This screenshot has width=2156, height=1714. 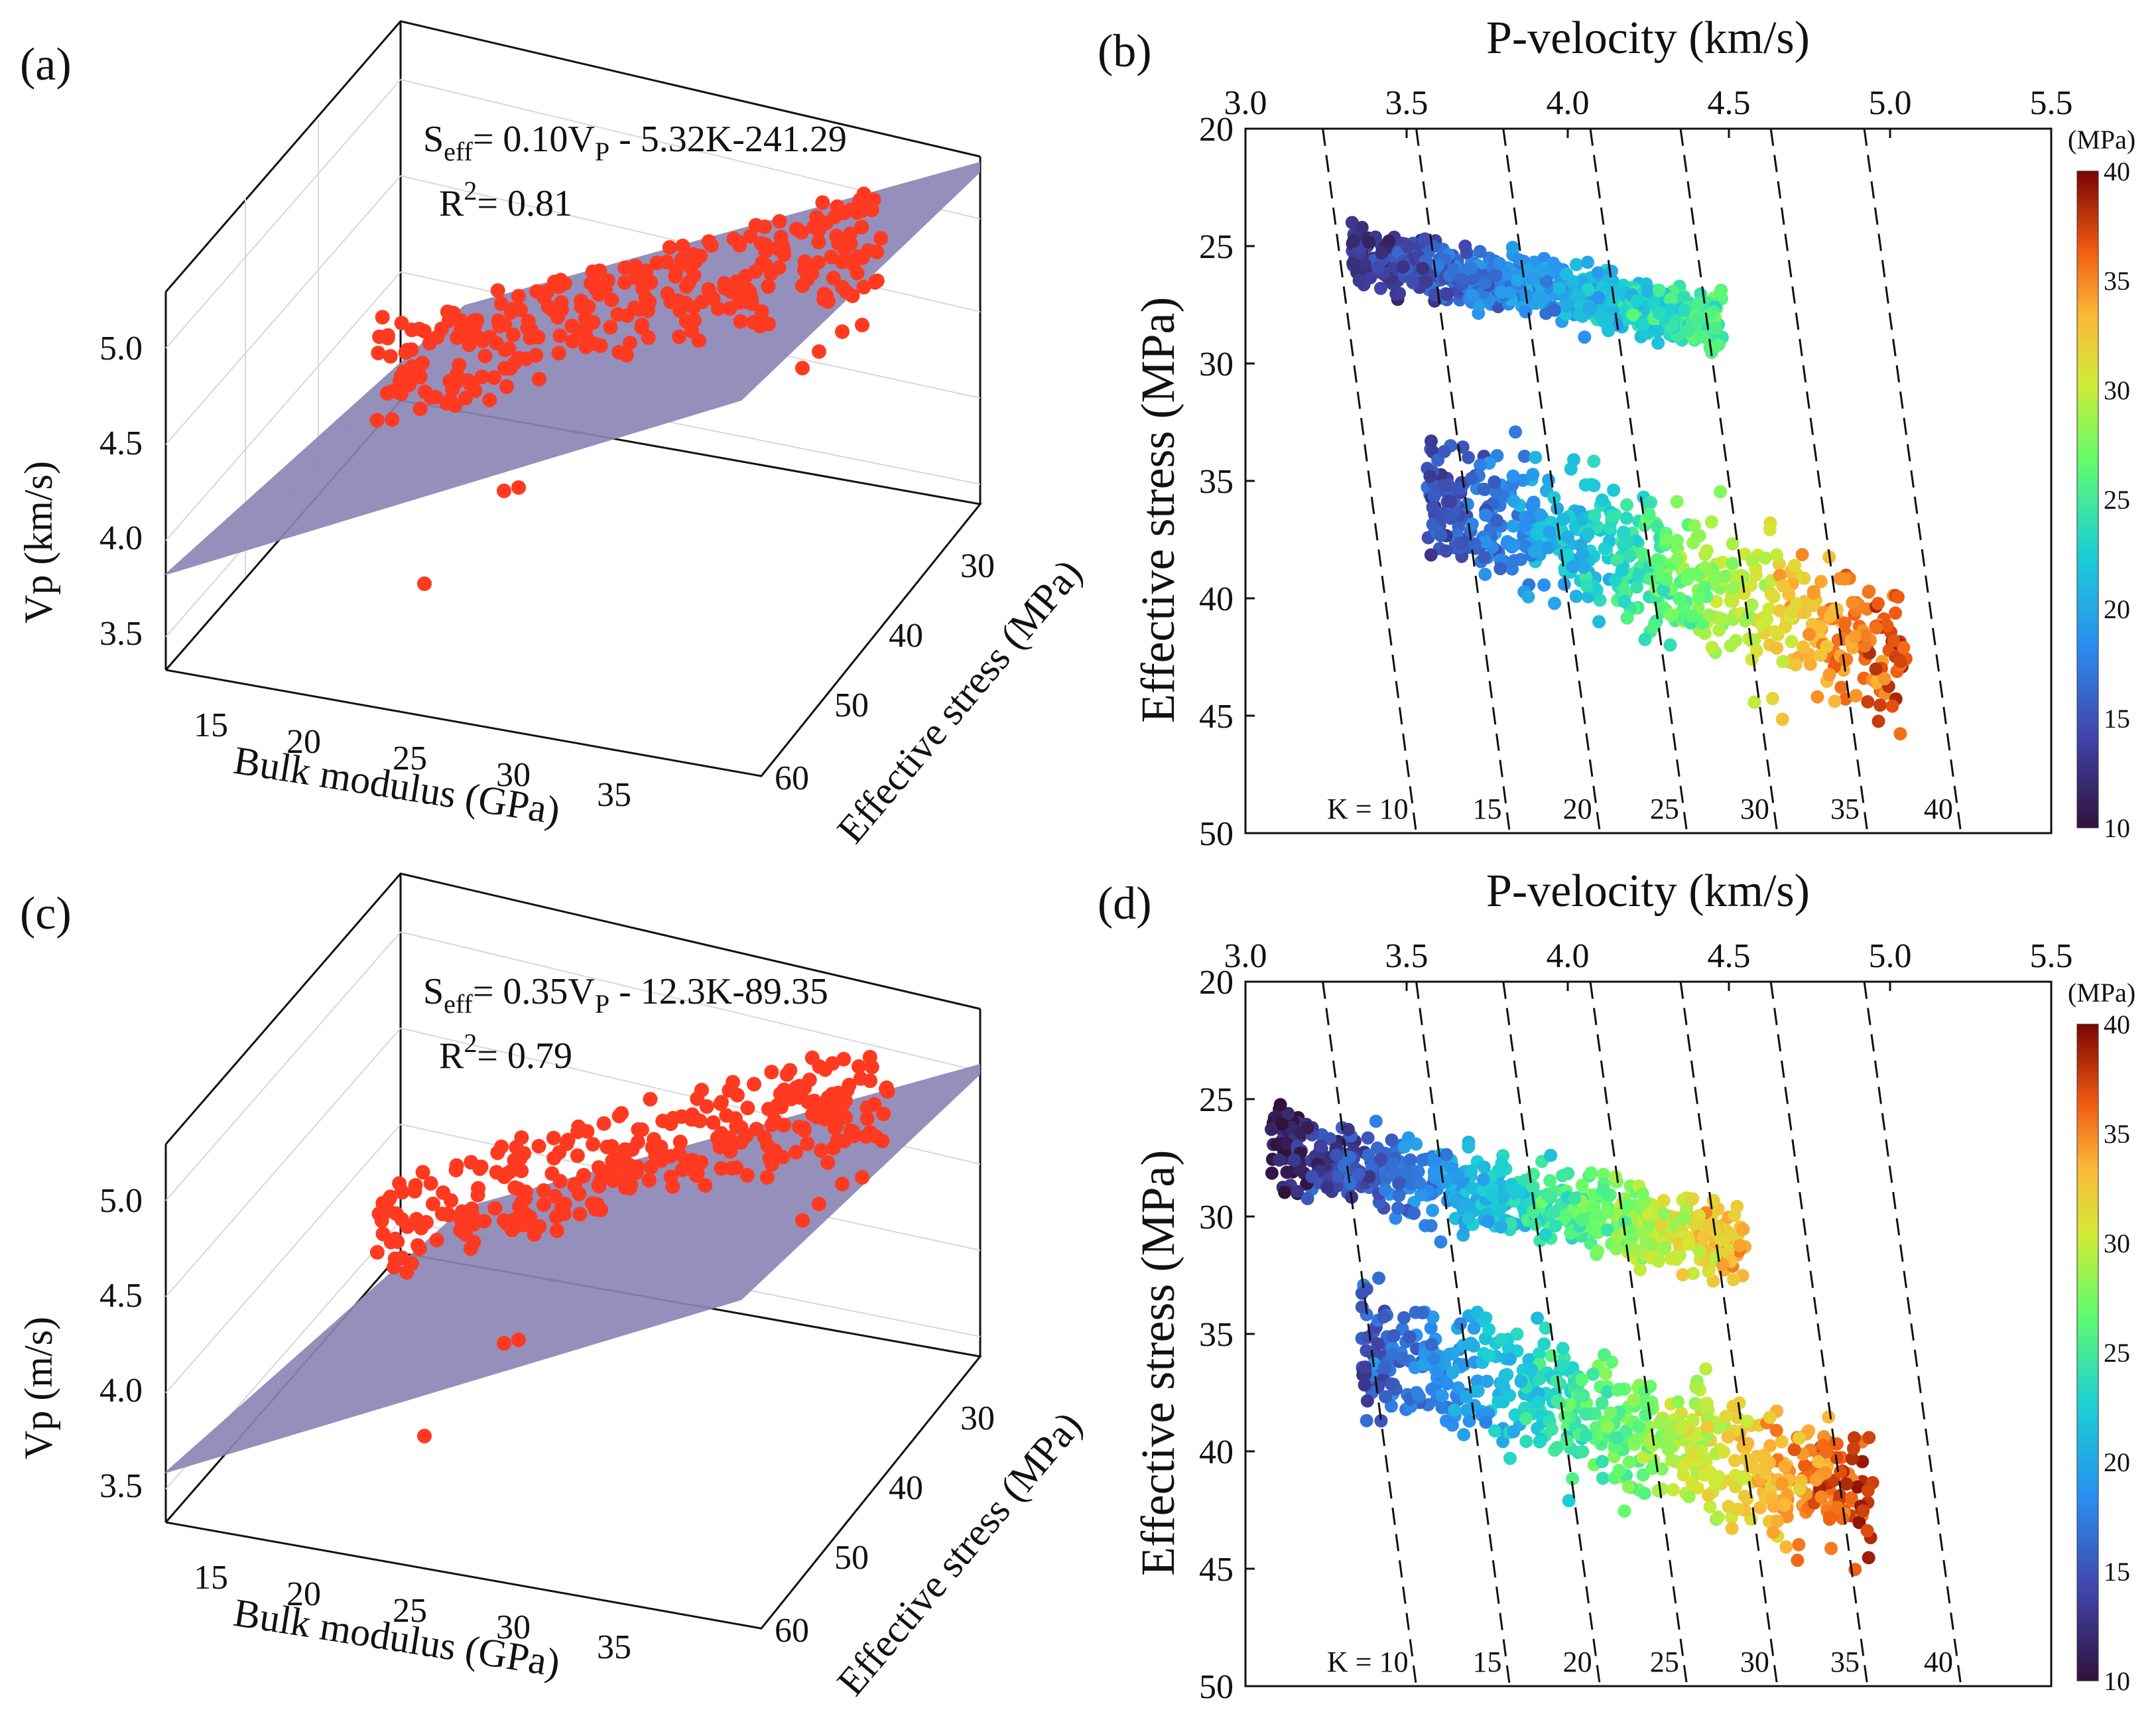 I want to click on x-tick-label: 5.0, so click(x=1890, y=956).